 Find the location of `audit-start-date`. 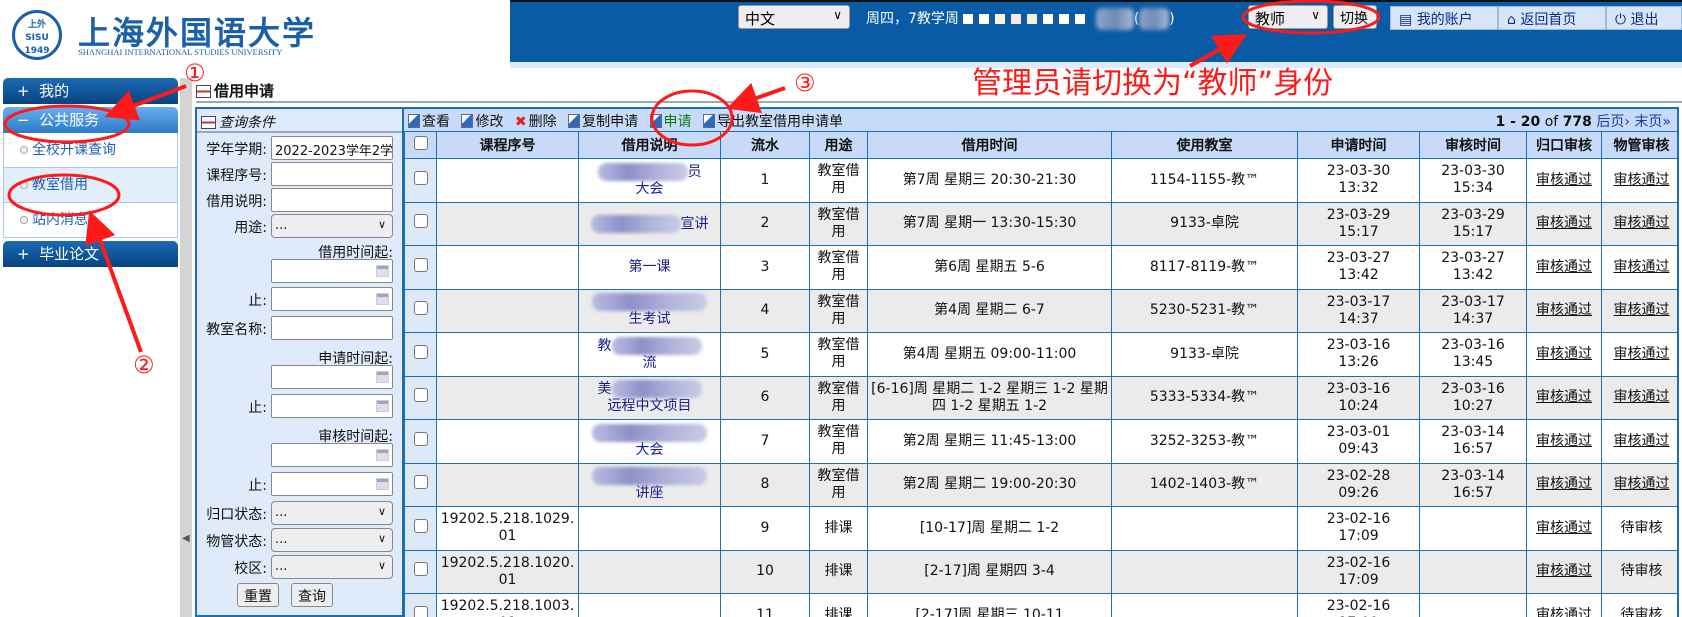

audit-start-date is located at coordinates (332, 455).